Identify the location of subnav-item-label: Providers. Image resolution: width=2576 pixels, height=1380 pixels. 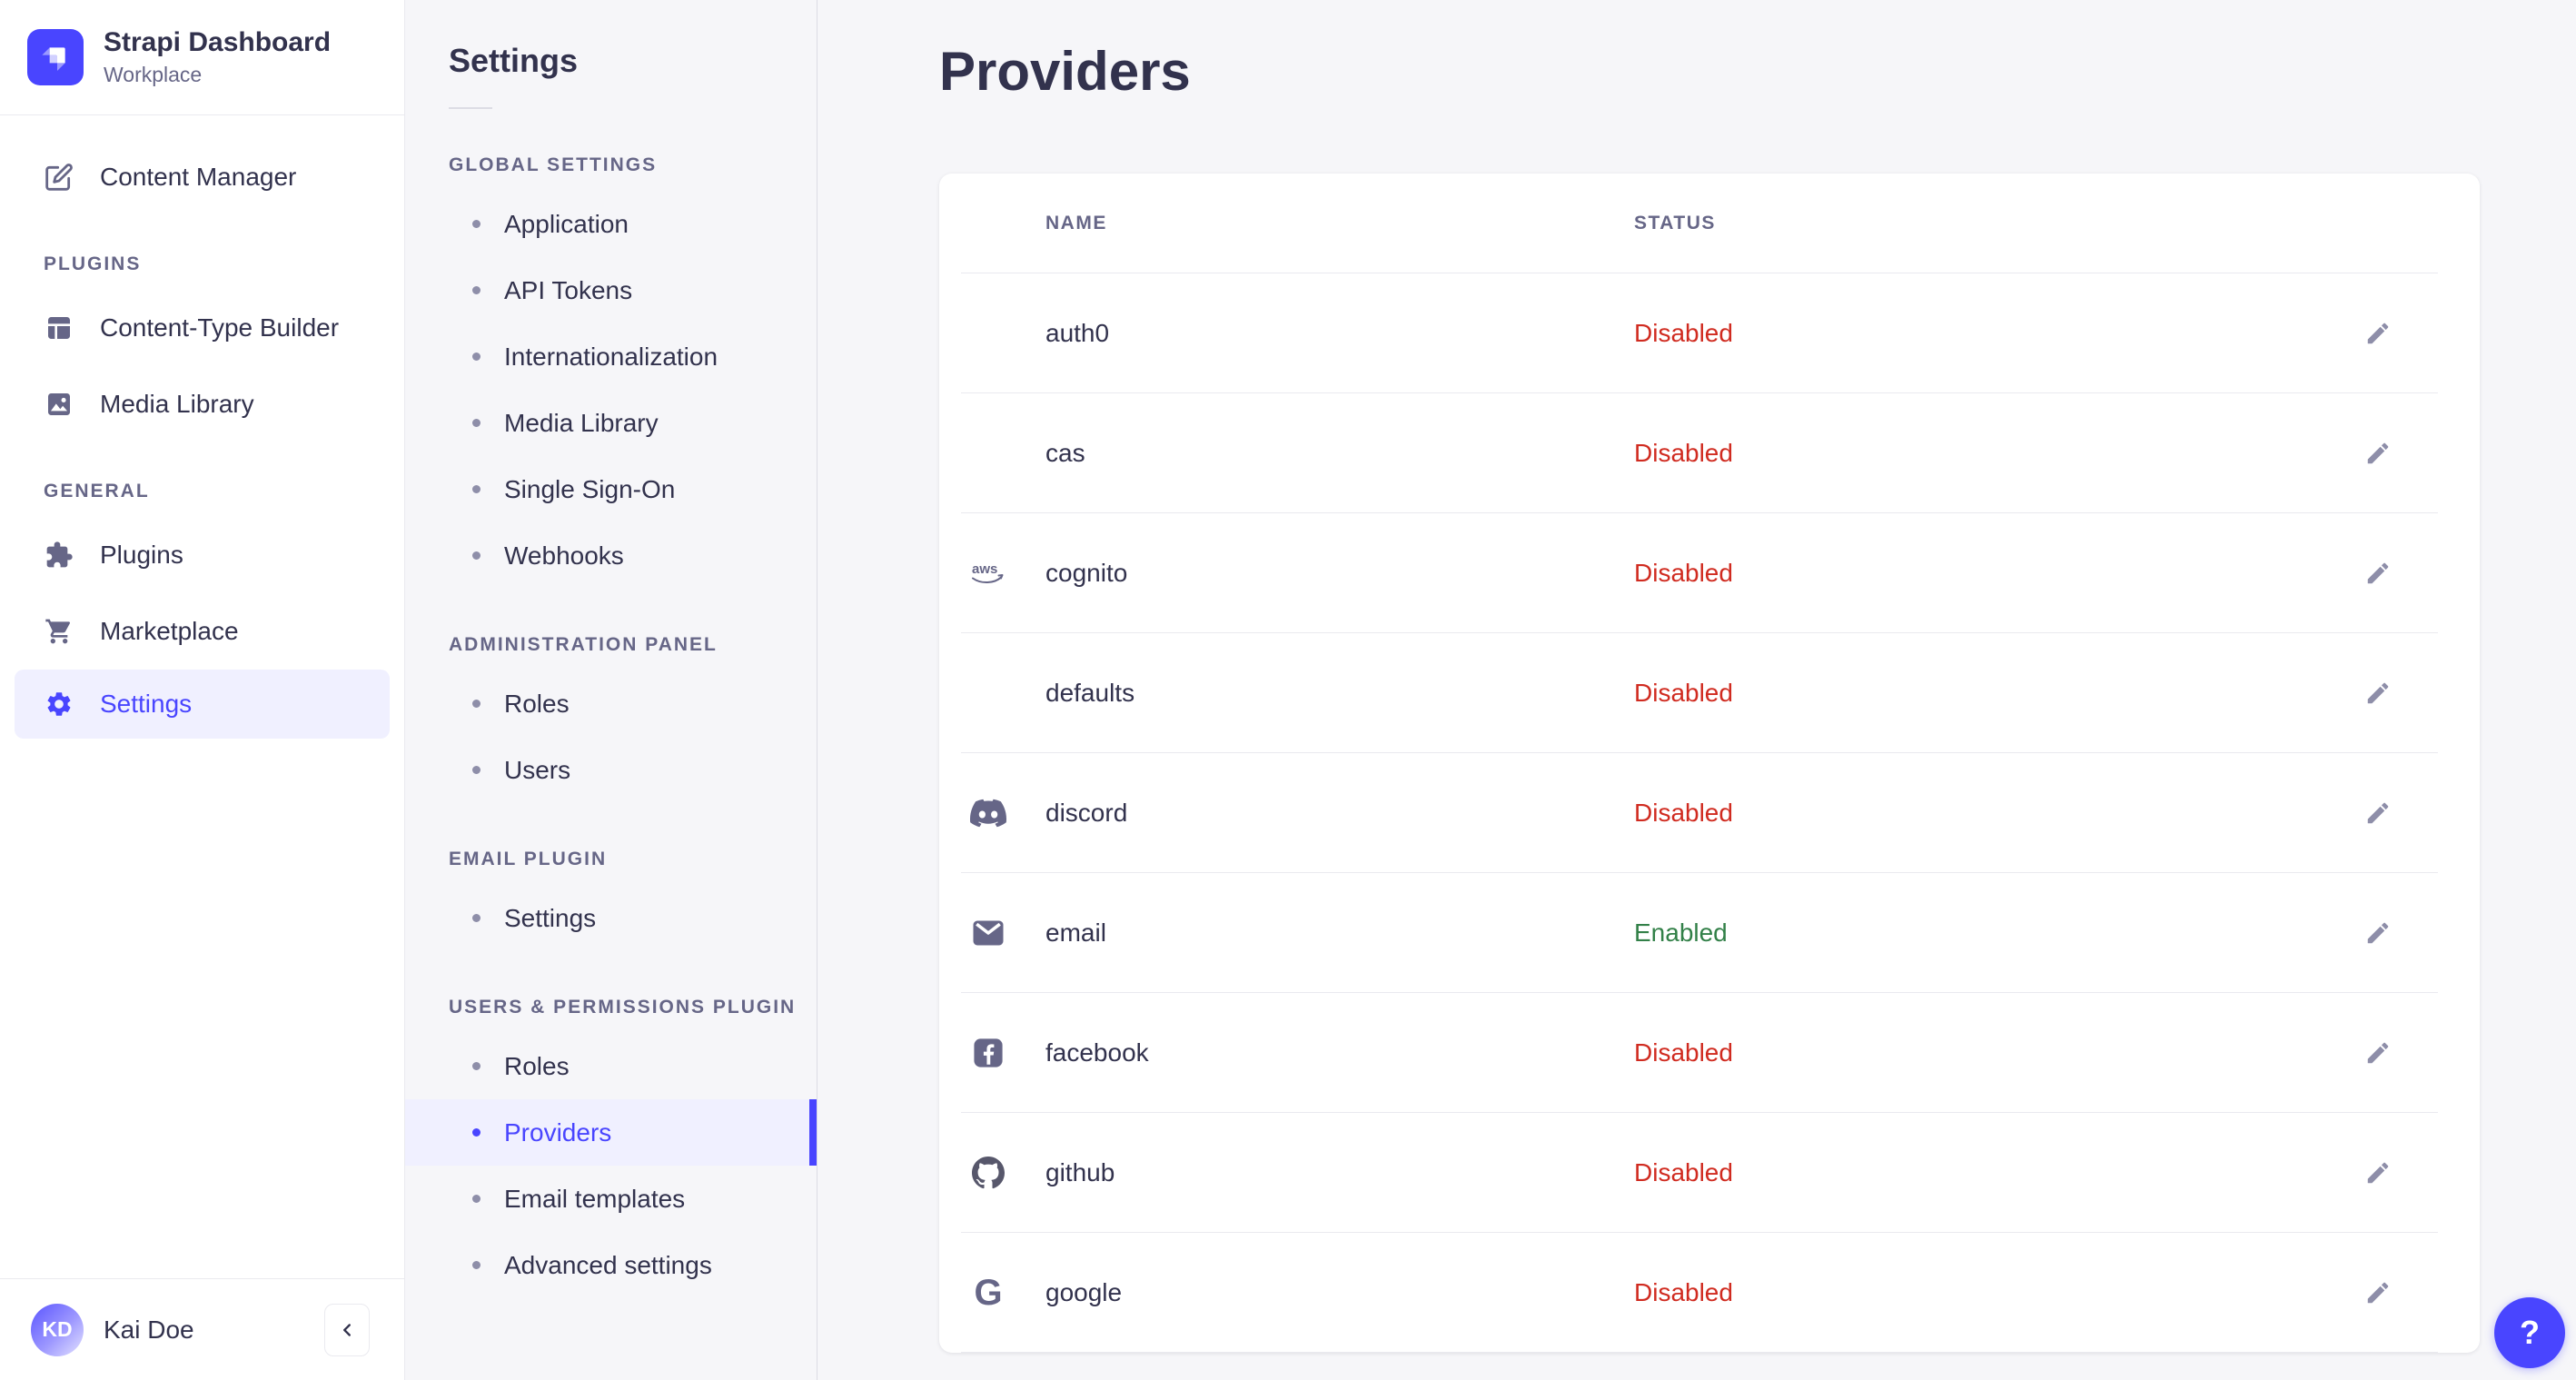
(558, 1132).